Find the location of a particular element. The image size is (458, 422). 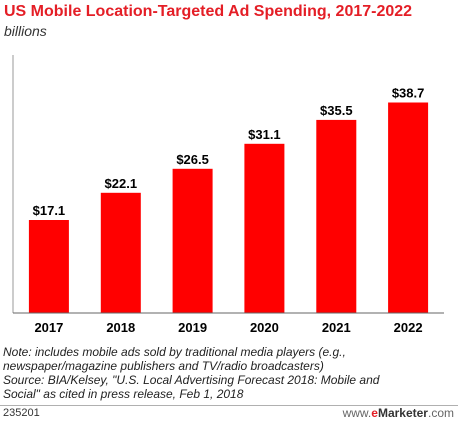

bar-2022 is located at coordinates (408, 207).